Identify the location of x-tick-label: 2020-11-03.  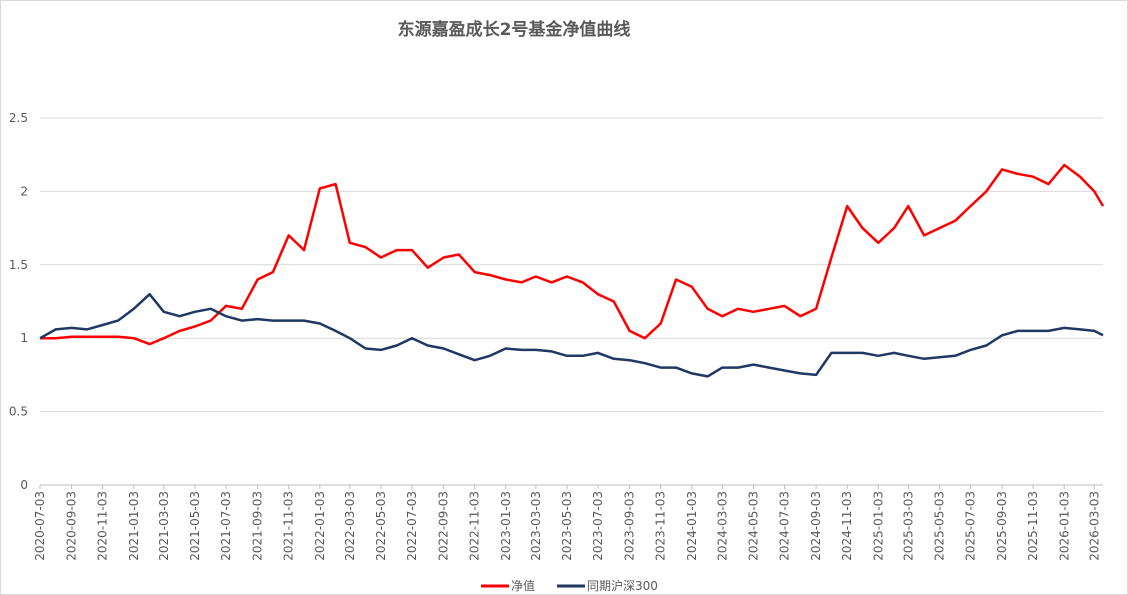
(103, 526).